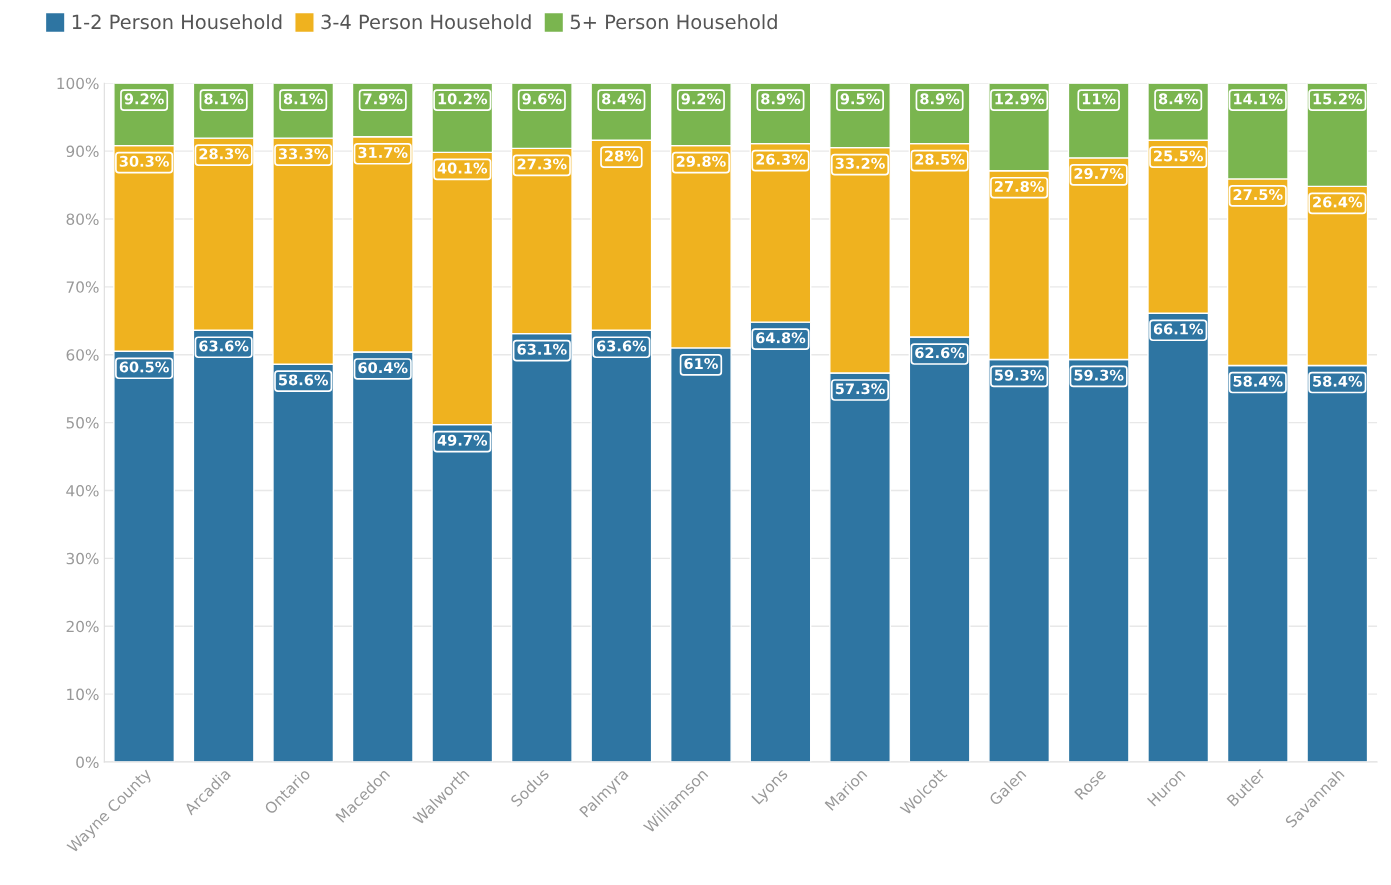  Describe the element at coordinates (701, 364) in the screenshot. I see `data-label: 61%` at that location.